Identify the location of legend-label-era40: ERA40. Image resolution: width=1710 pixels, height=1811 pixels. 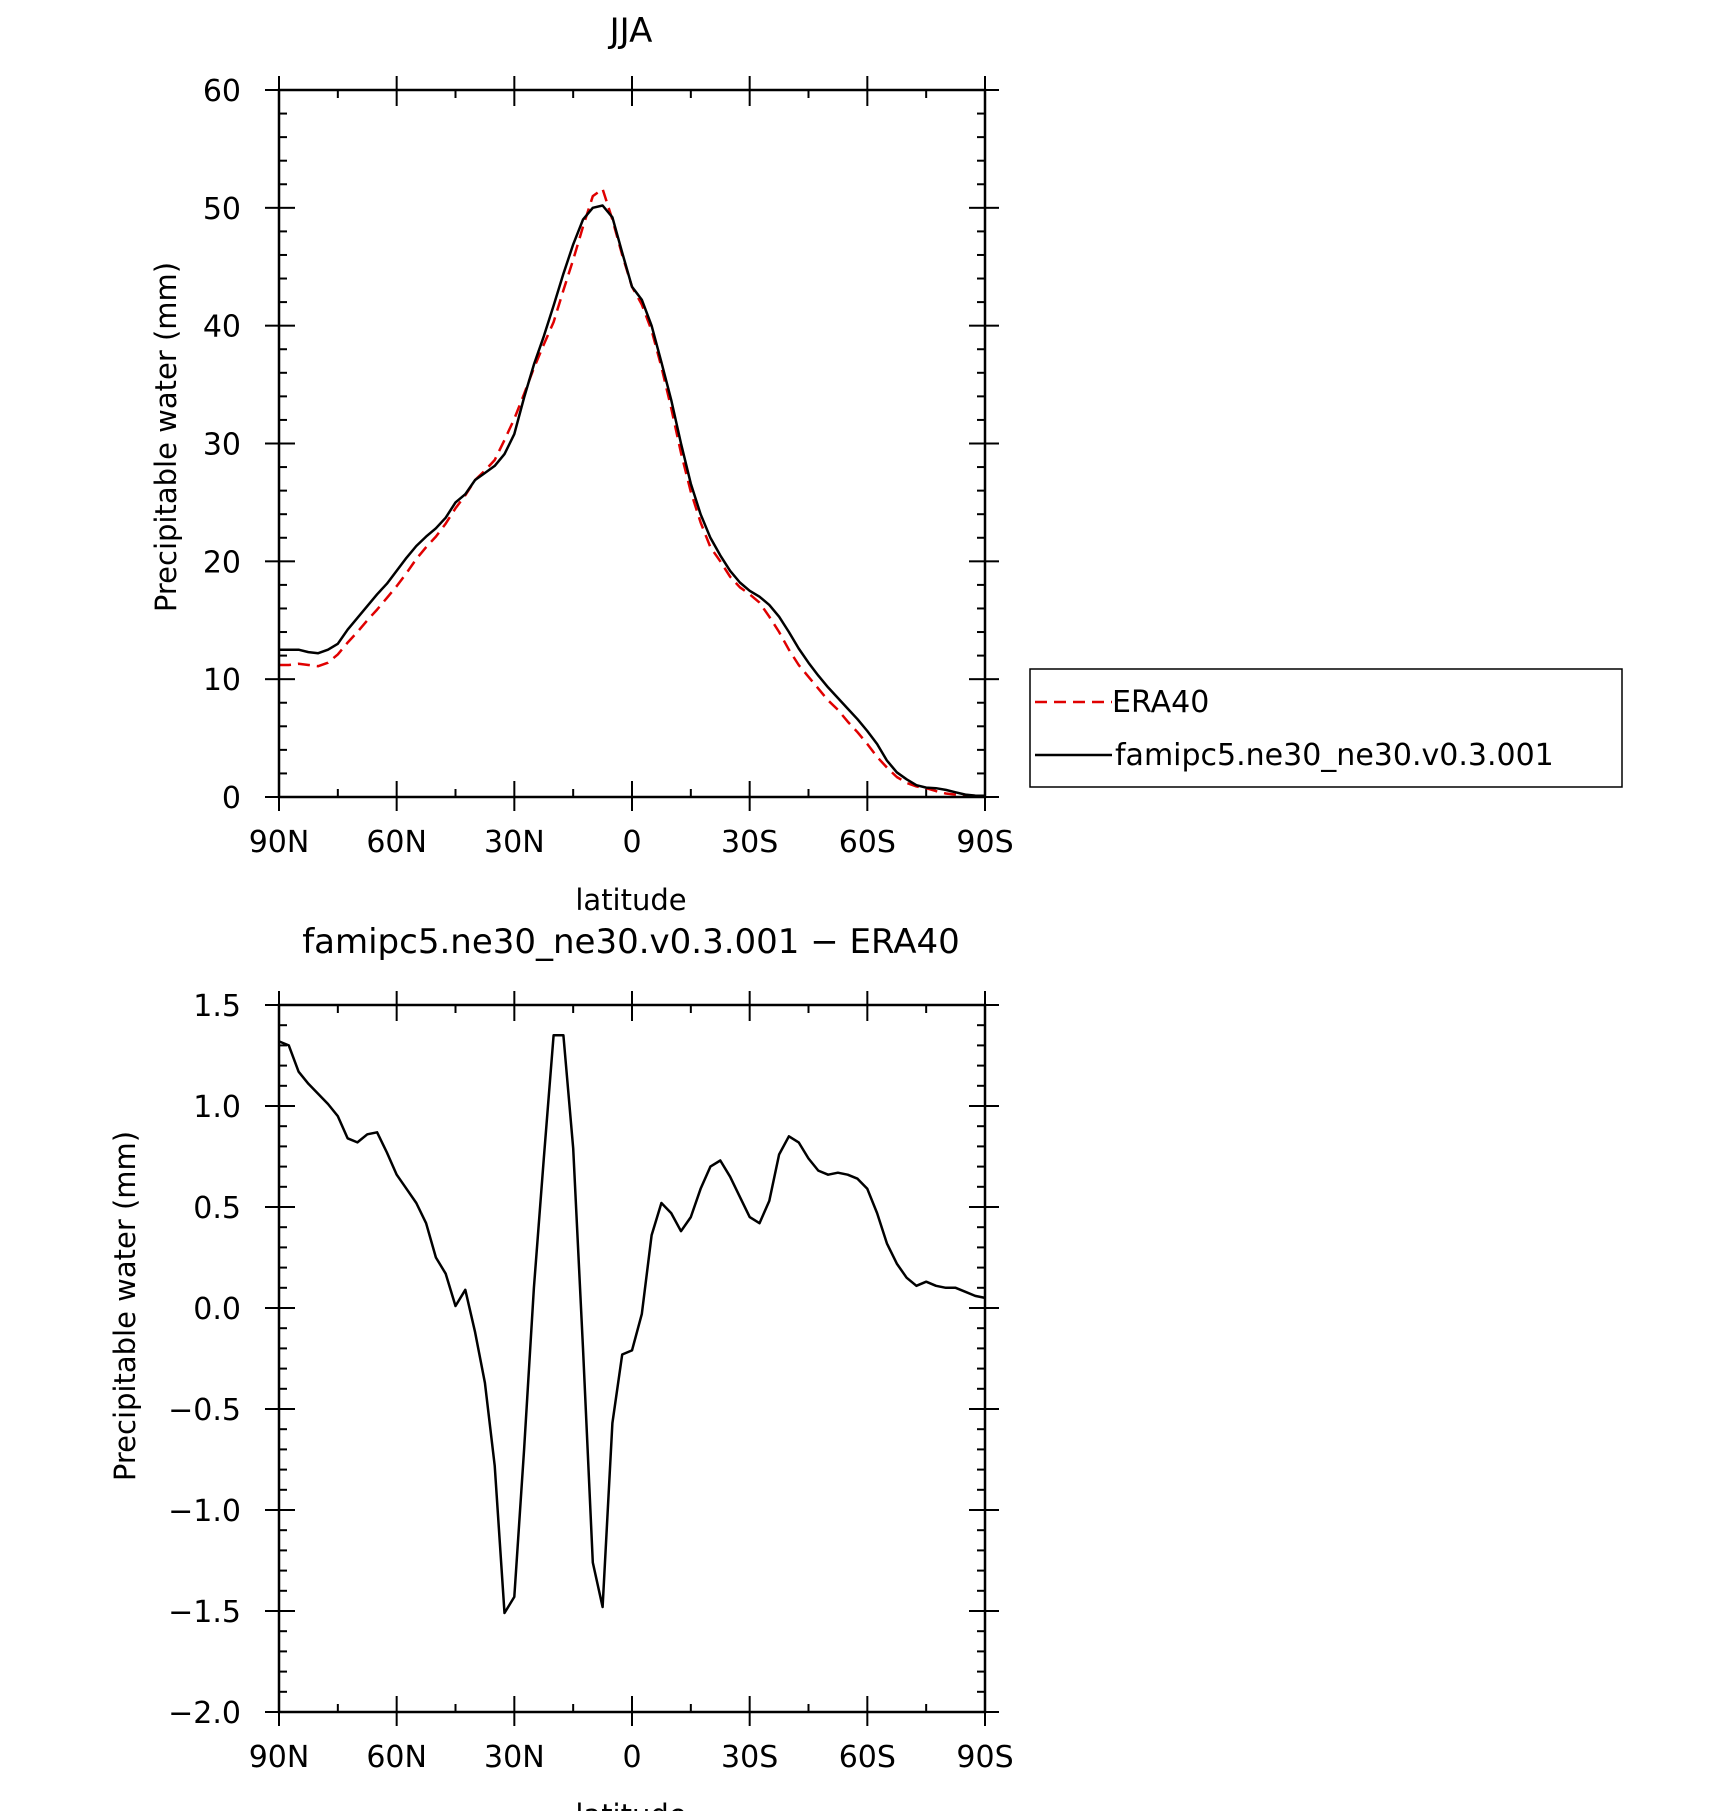
(1160, 702).